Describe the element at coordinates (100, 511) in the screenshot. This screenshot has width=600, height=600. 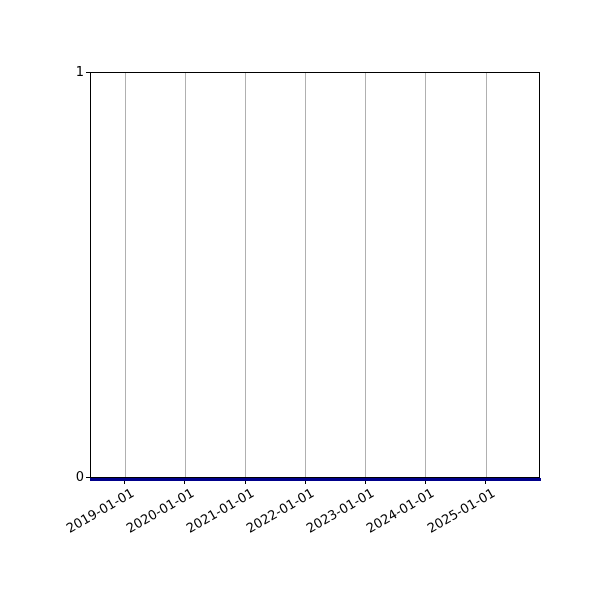
I see `x-tick-label: 2019-01-01` at that location.